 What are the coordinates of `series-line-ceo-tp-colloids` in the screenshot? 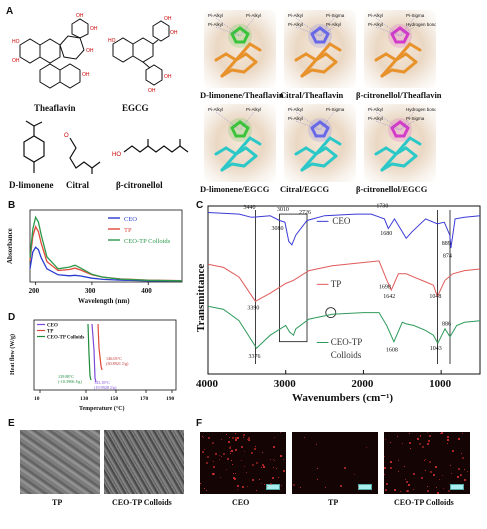 It's located at (106, 248).